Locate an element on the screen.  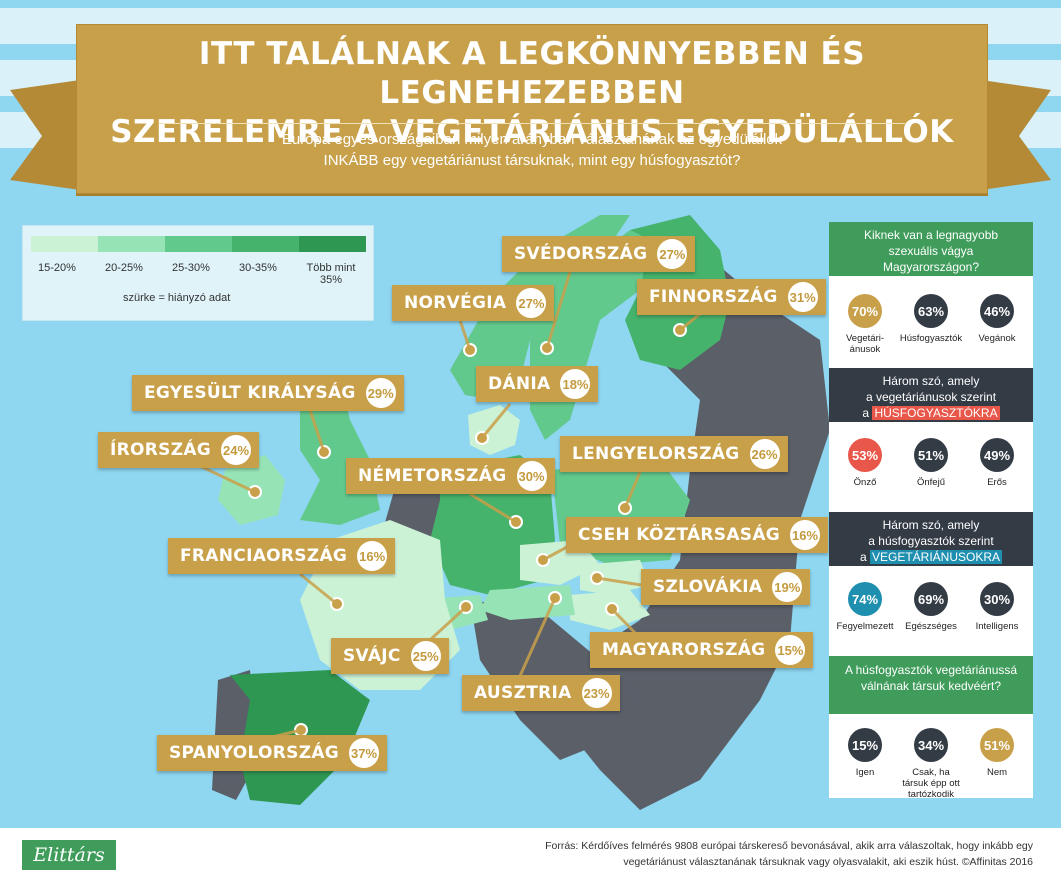
stat-label: Vegánok is located at coordinates (997, 338).